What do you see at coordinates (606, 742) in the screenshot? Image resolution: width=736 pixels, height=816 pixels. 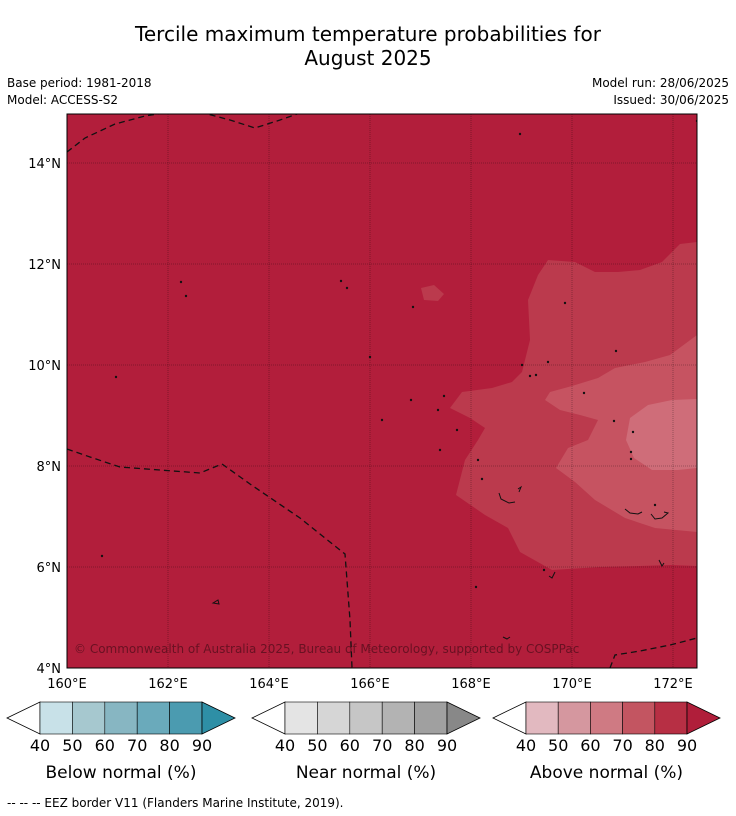 I see `colorbar-3: 40 50 60 70 80 90 Above normal (%)` at bounding box center [606, 742].